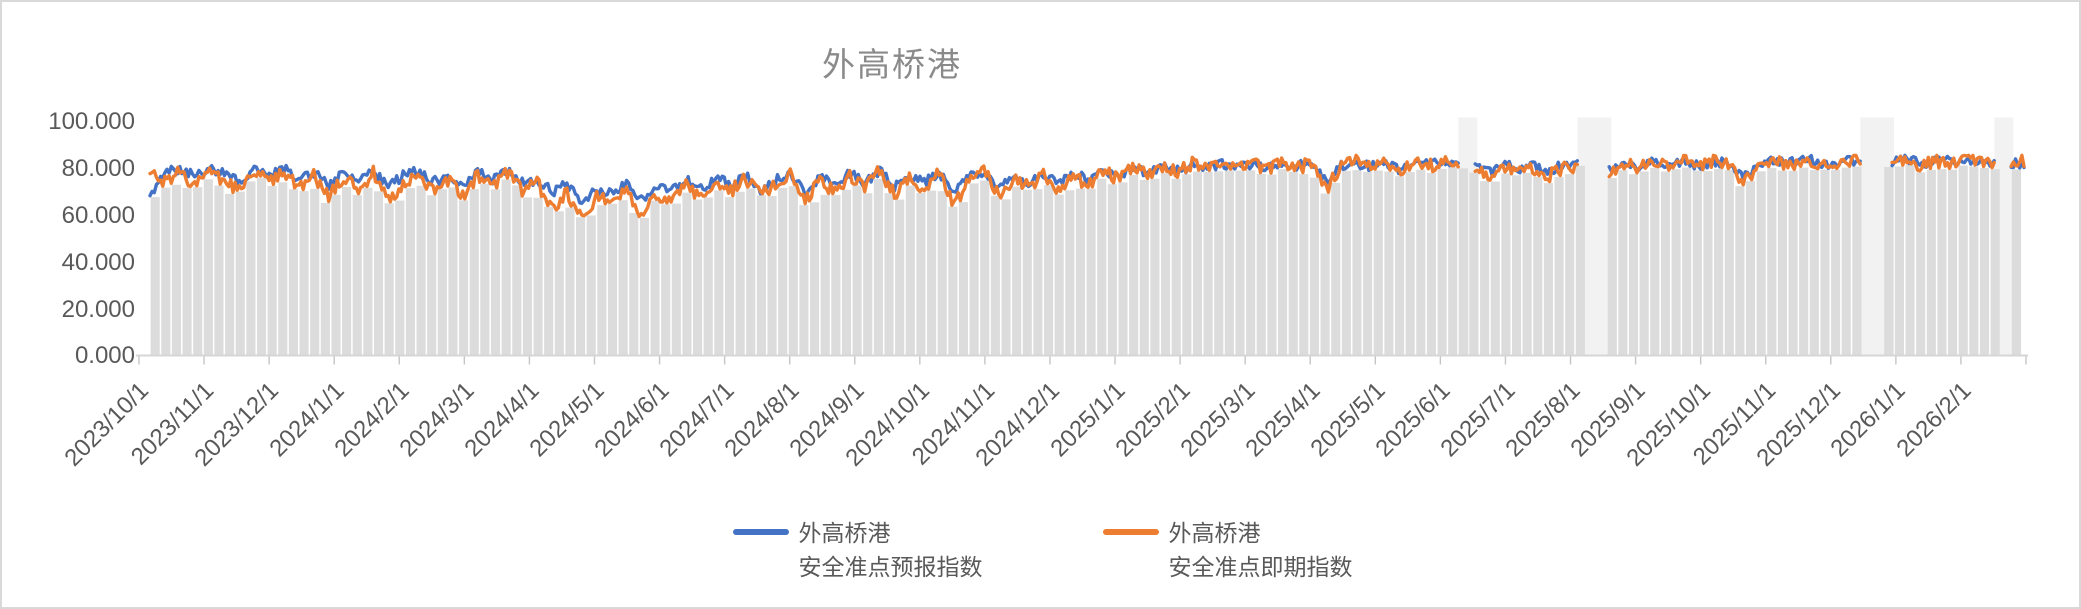 Image resolution: width=2081 pixels, height=609 pixels. What do you see at coordinates (1130, 532) in the screenshot?
I see `spot-line-swatch-icon` at bounding box center [1130, 532].